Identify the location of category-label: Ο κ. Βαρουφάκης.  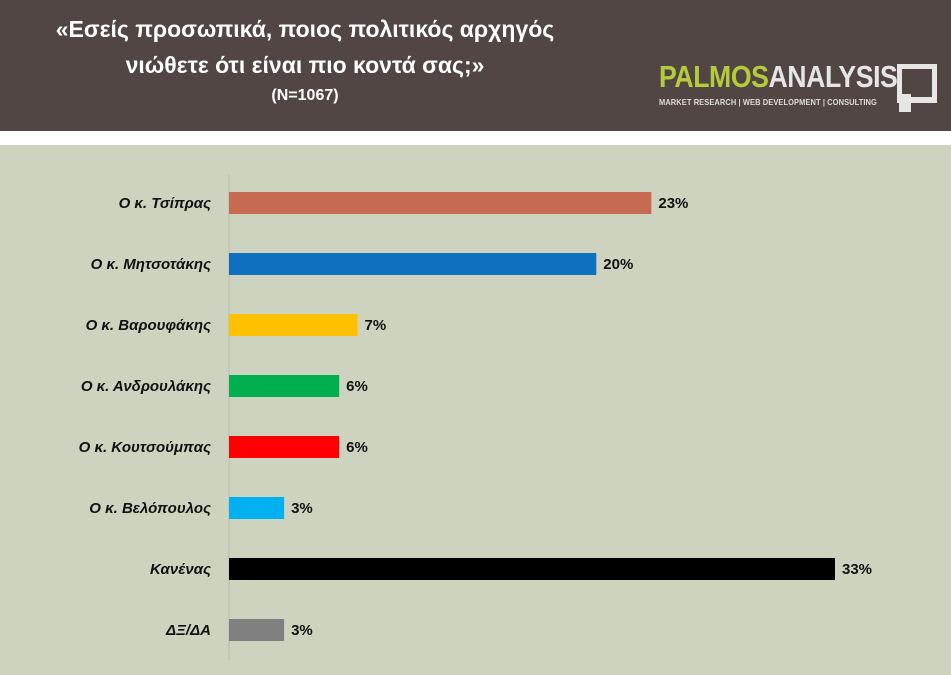
(148, 325).